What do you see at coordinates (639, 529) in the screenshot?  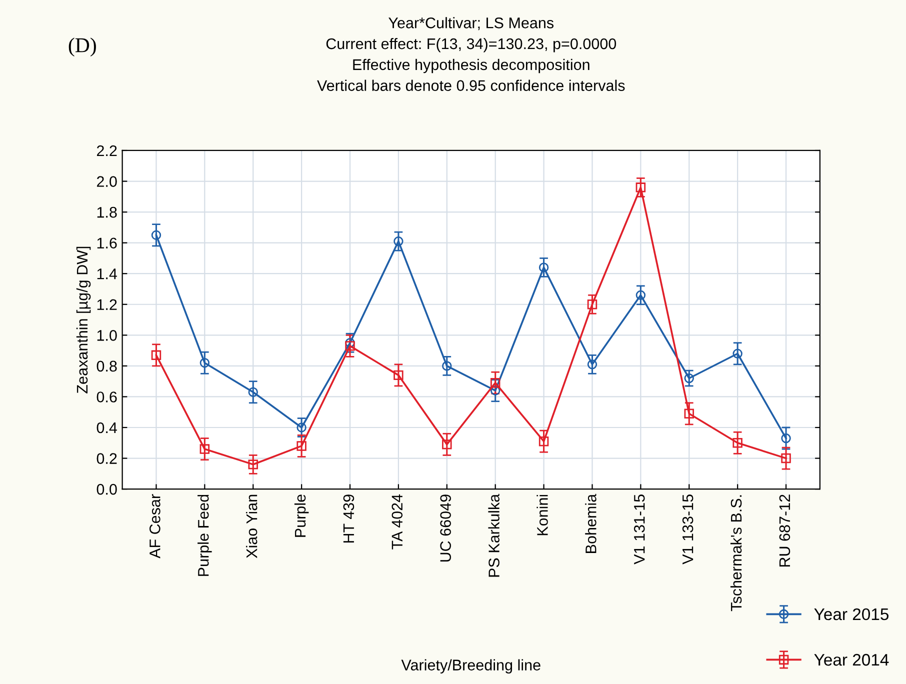 I see `x-tick-label: V1 131-15` at bounding box center [639, 529].